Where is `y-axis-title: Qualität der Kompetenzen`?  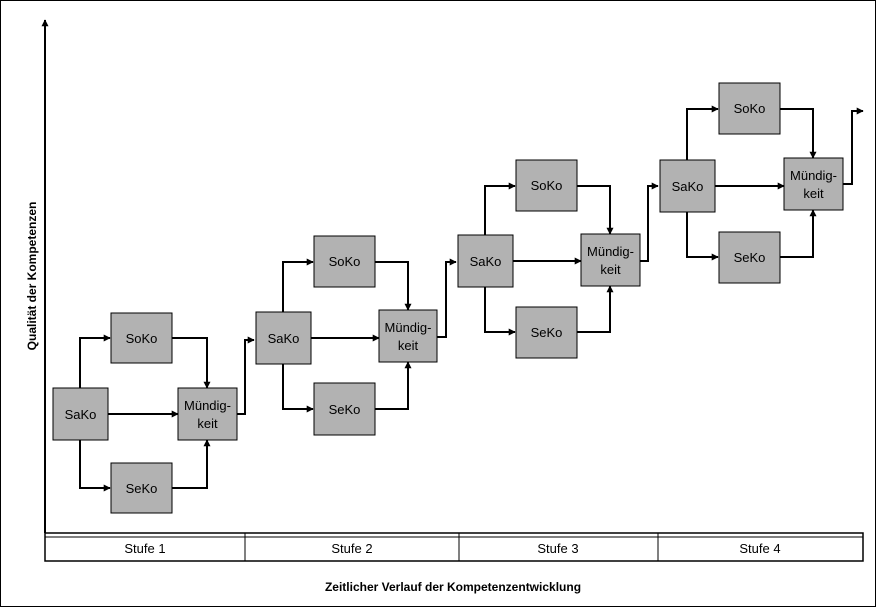 y-axis-title: Qualität der Kompetenzen is located at coordinates (32, 276).